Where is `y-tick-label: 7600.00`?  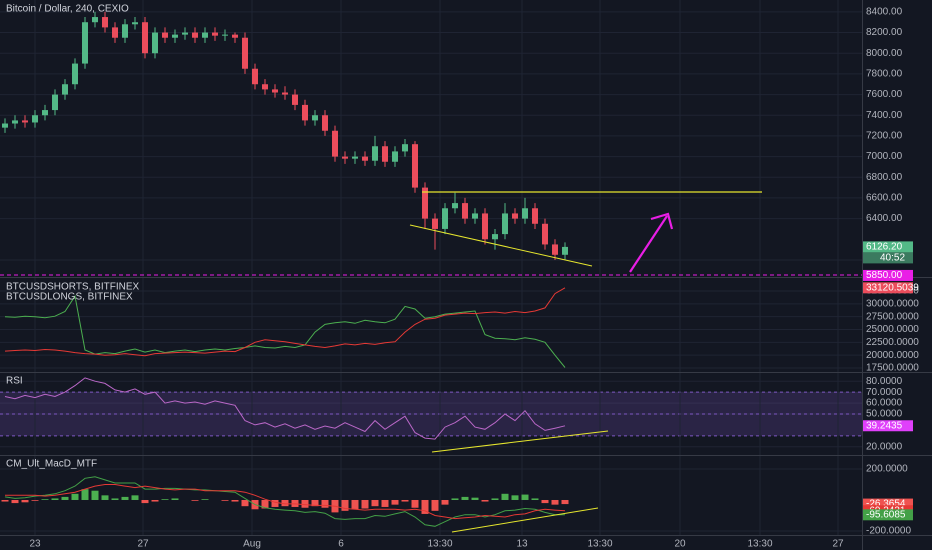 y-tick-label: 7600.00 is located at coordinates (884, 94).